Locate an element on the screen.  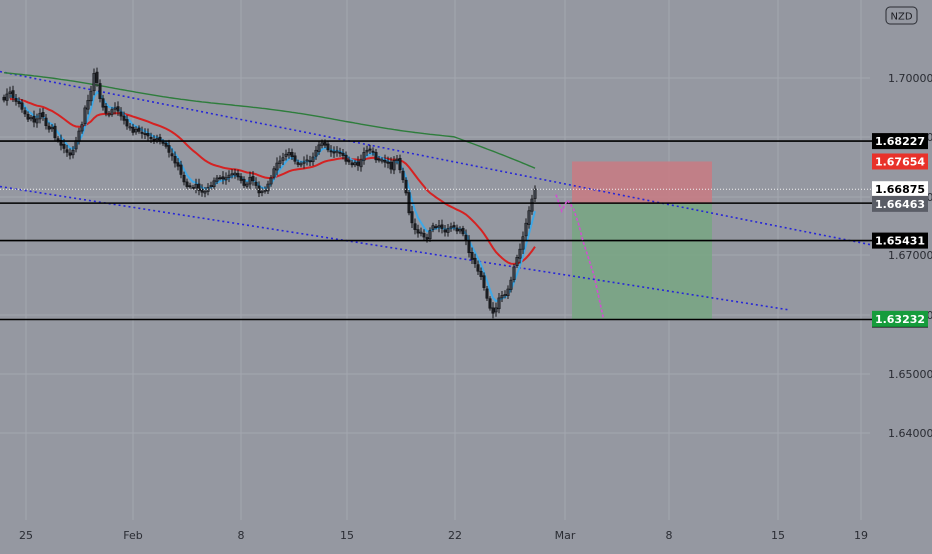
current-price-tag: 1.66875 is located at coordinates (900, 189).